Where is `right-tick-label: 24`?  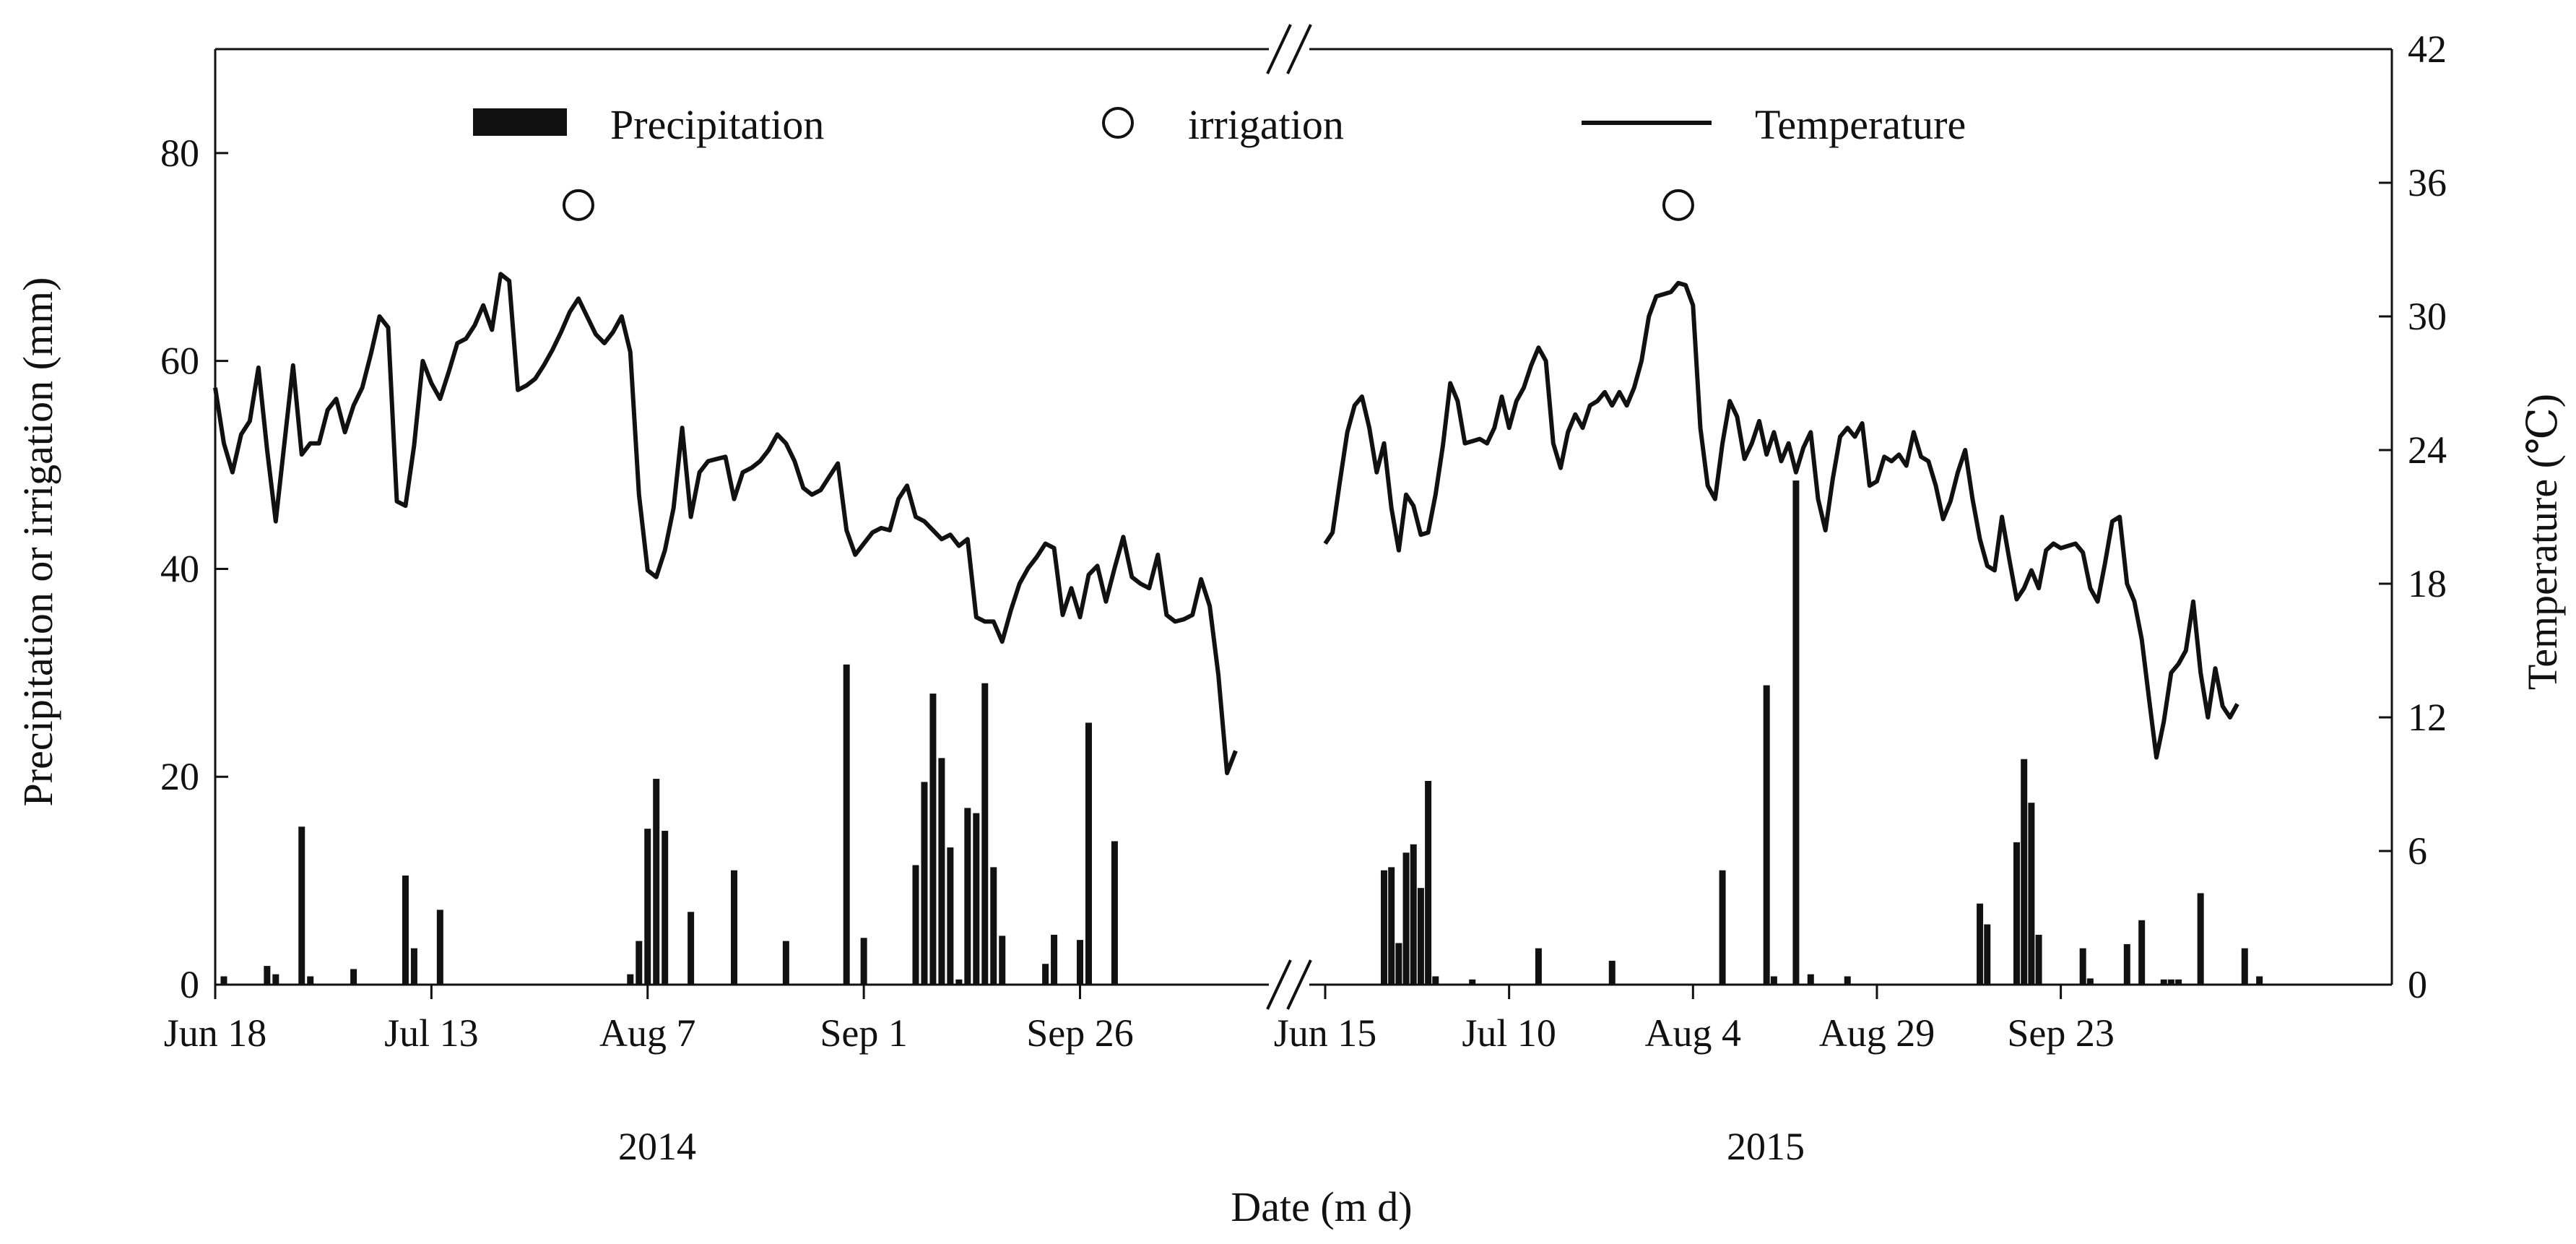
right-tick-label: 24 is located at coordinates (2427, 450).